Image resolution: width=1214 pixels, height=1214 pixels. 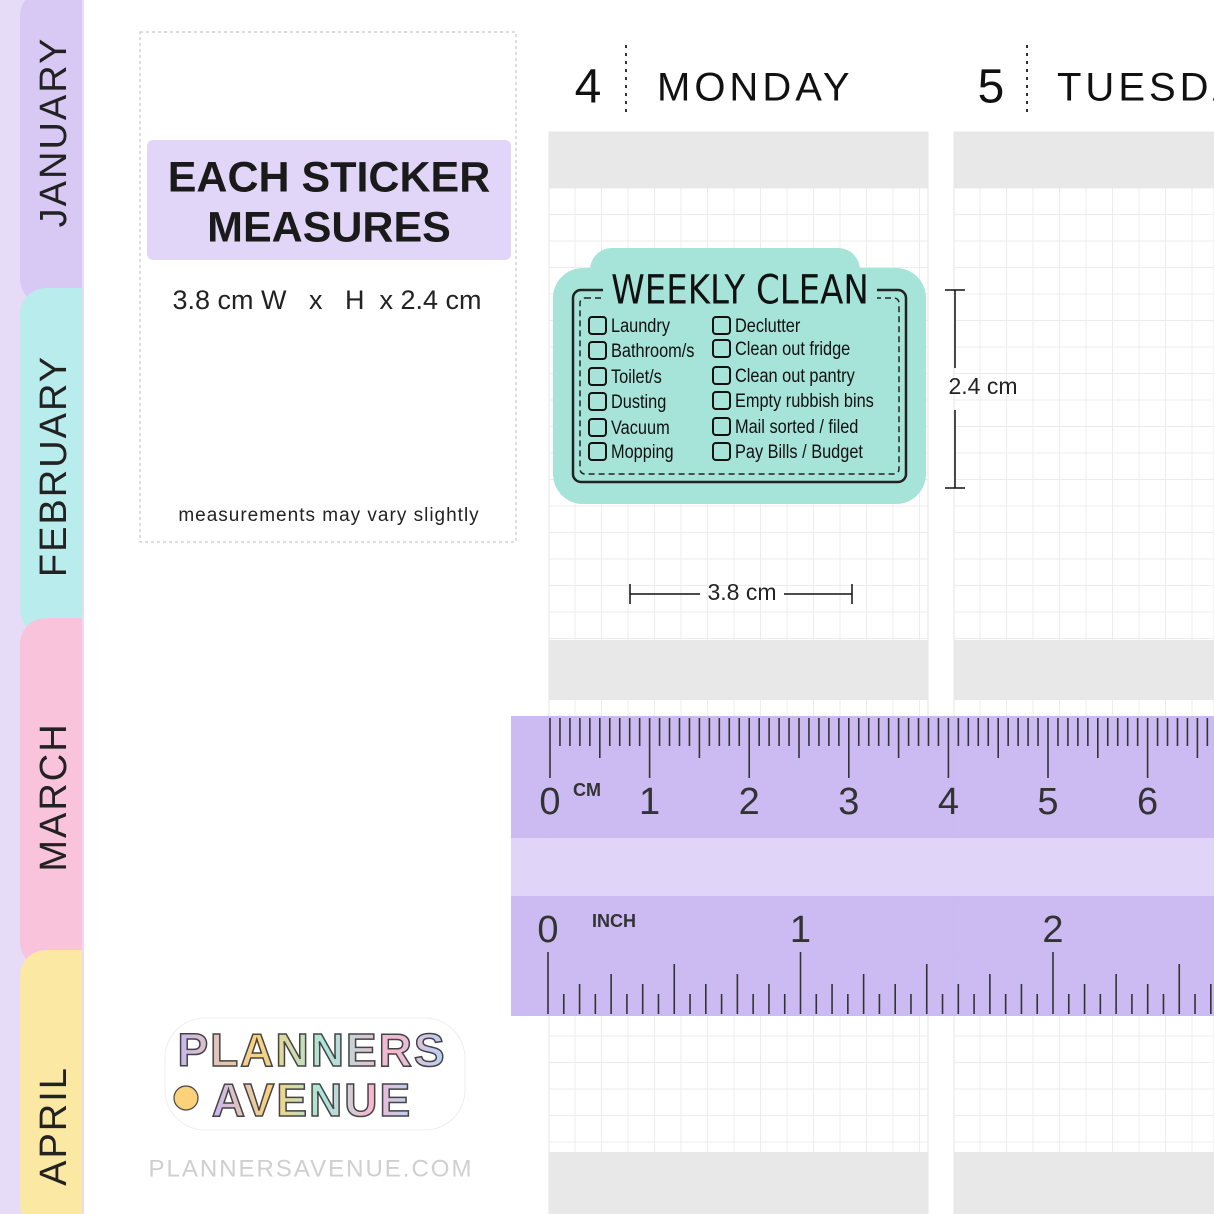 What do you see at coordinates (795, 375) in the screenshot?
I see `checklist-item: Clean out pantry` at bounding box center [795, 375].